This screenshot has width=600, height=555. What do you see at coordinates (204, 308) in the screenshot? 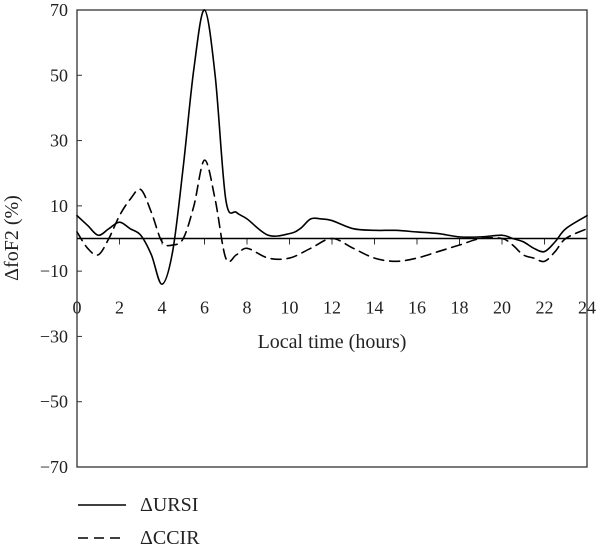
I see `x-tick-label: 6` at bounding box center [204, 308].